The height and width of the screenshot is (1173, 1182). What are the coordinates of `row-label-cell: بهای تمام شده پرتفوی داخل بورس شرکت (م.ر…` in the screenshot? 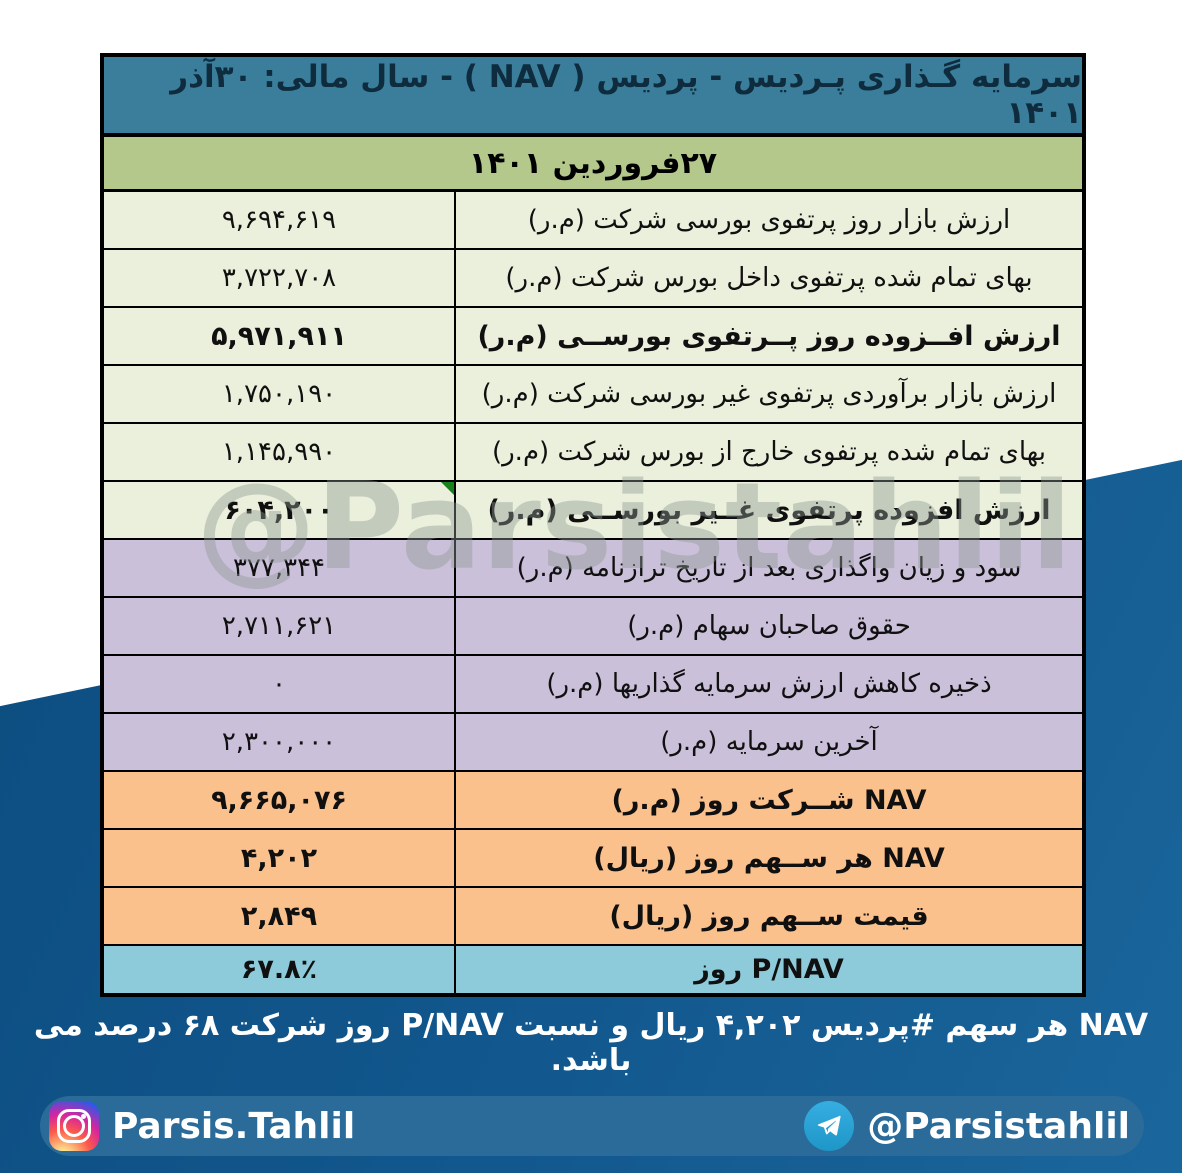 It's located at (769, 278).